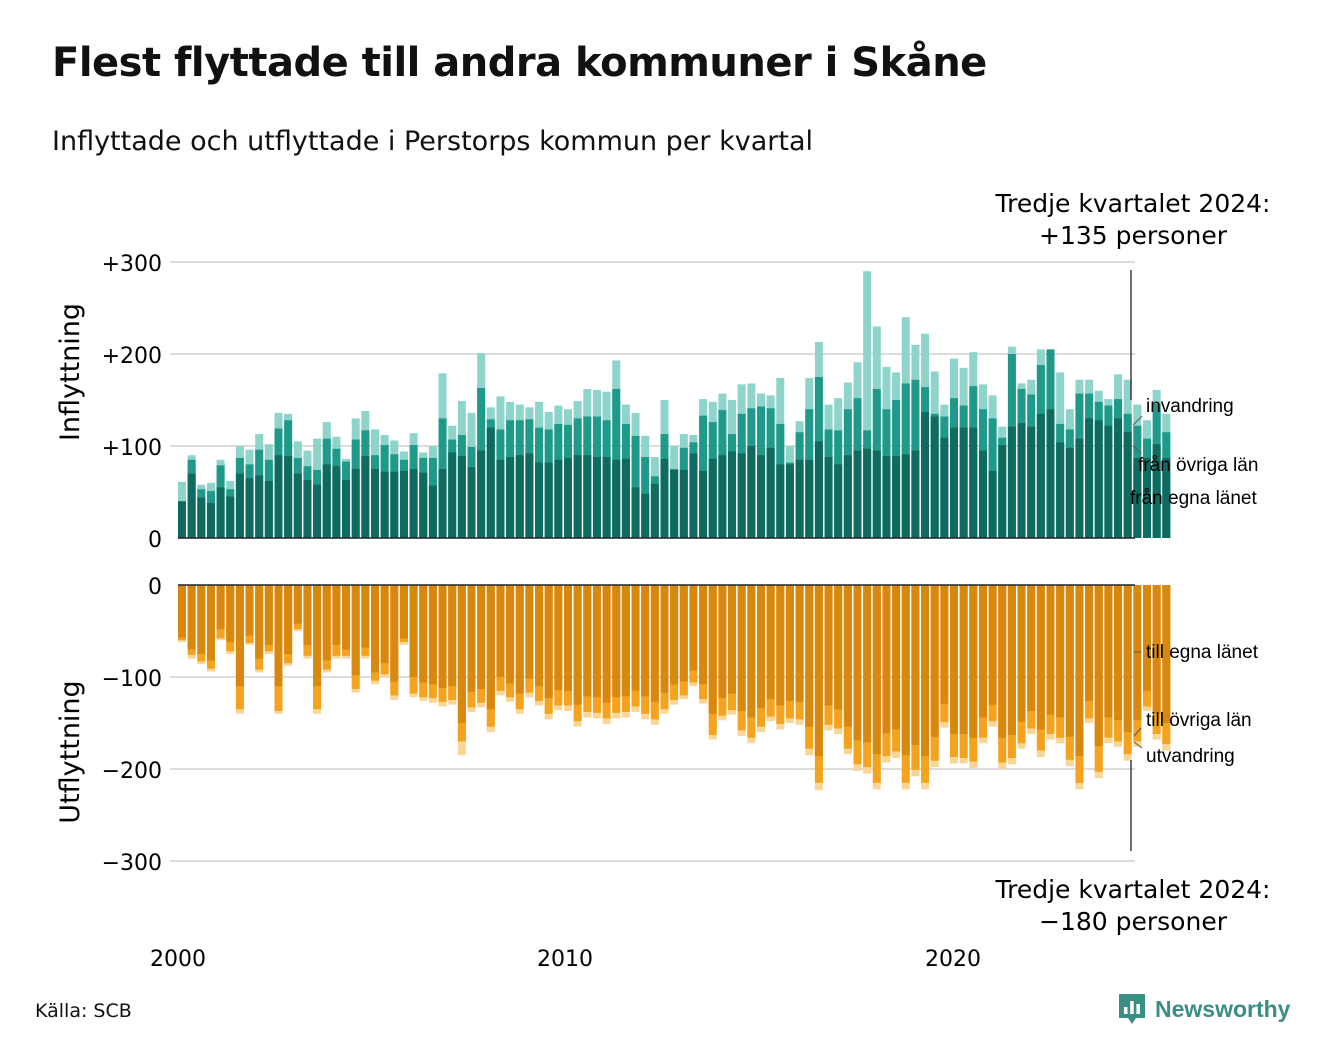  I want to click on y-tick-label: −100, so click(132, 679).